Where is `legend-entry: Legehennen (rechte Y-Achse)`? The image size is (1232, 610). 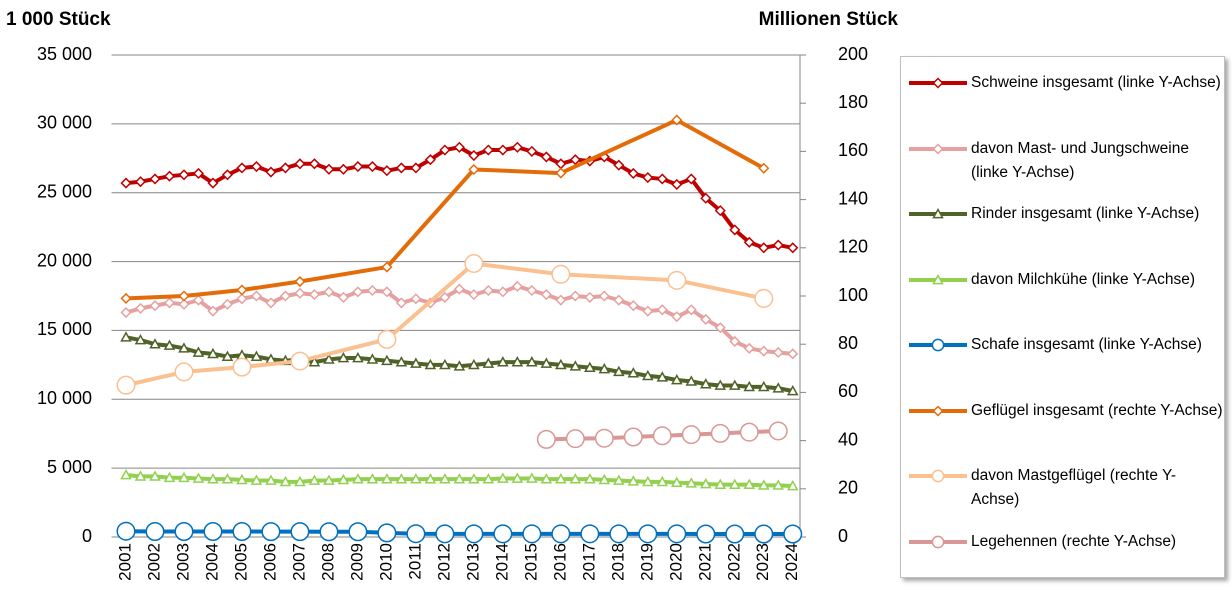
legend-entry: Legehennen (rechte Y-Achse) is located at coordinates (1063, 560).